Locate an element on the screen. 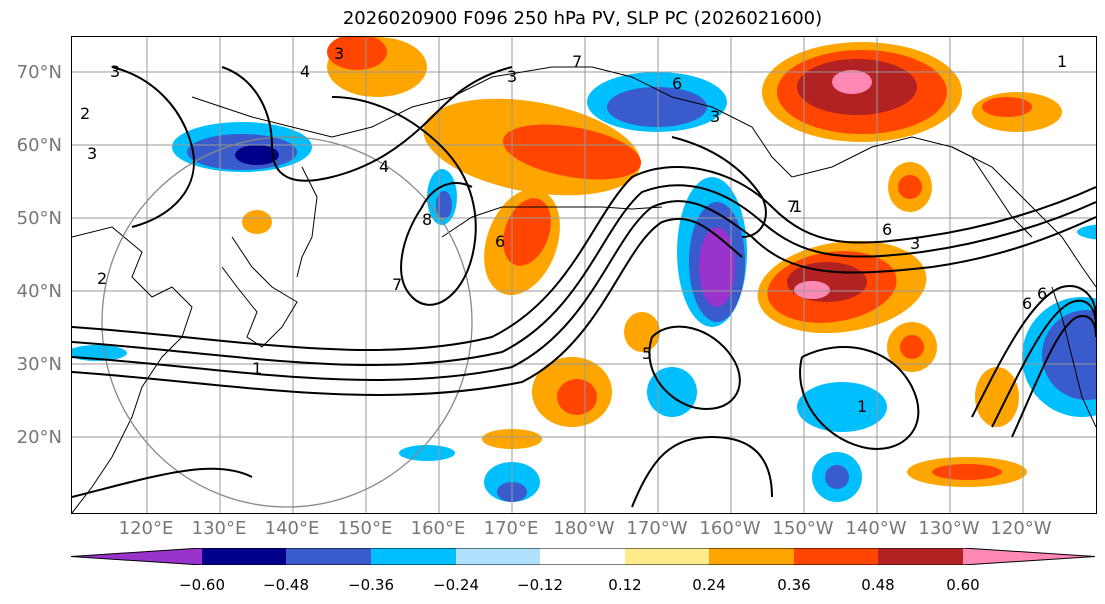  lat-label: 40°N is located at coordinates (39, 291).